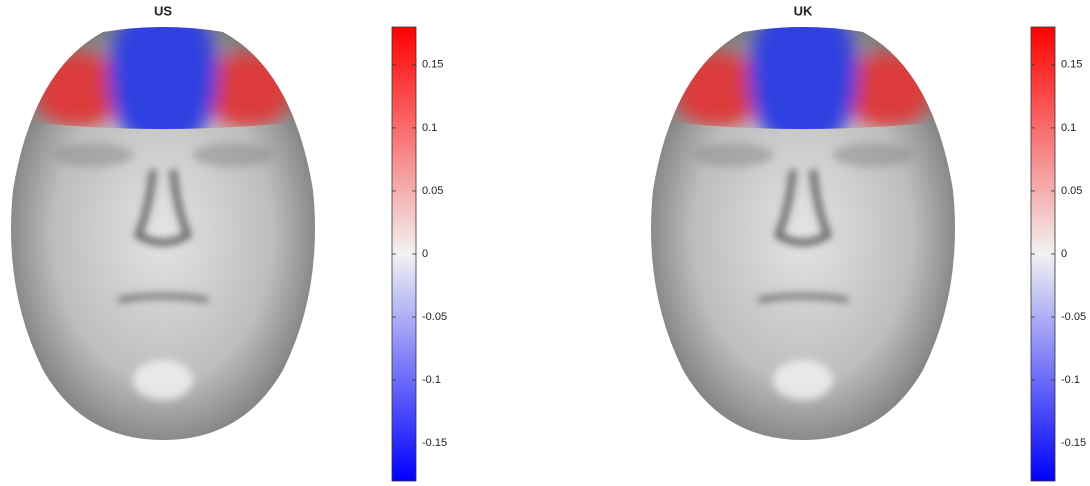 Image resolution: width=1090 pixels, height=486 pixels. I want to click on panel-title: UK, so click(803, 10).